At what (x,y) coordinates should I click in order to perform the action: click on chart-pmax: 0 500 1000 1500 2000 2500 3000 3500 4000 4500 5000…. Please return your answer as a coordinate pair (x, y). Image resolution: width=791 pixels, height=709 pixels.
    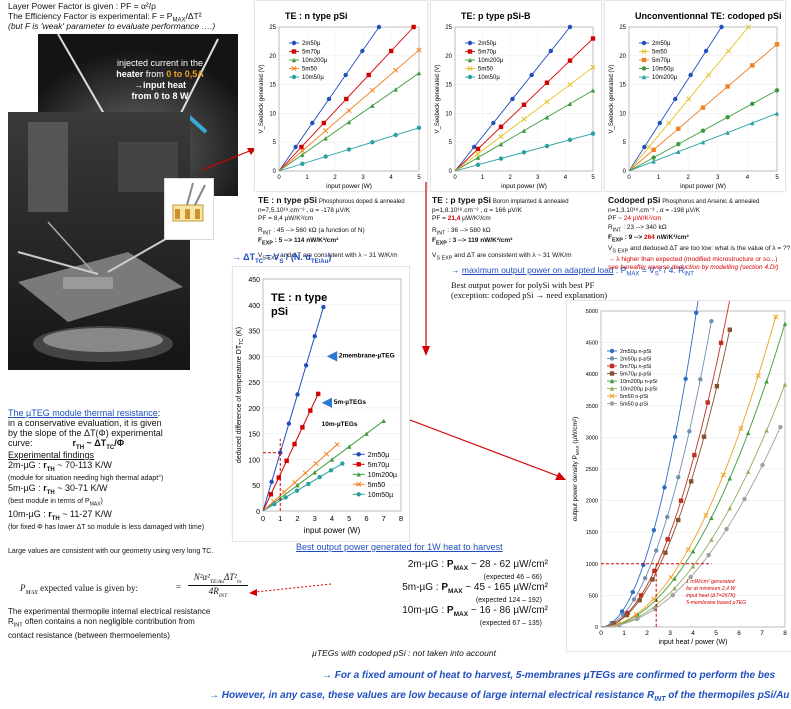
    Looking at the image, I should click on (678, 476).